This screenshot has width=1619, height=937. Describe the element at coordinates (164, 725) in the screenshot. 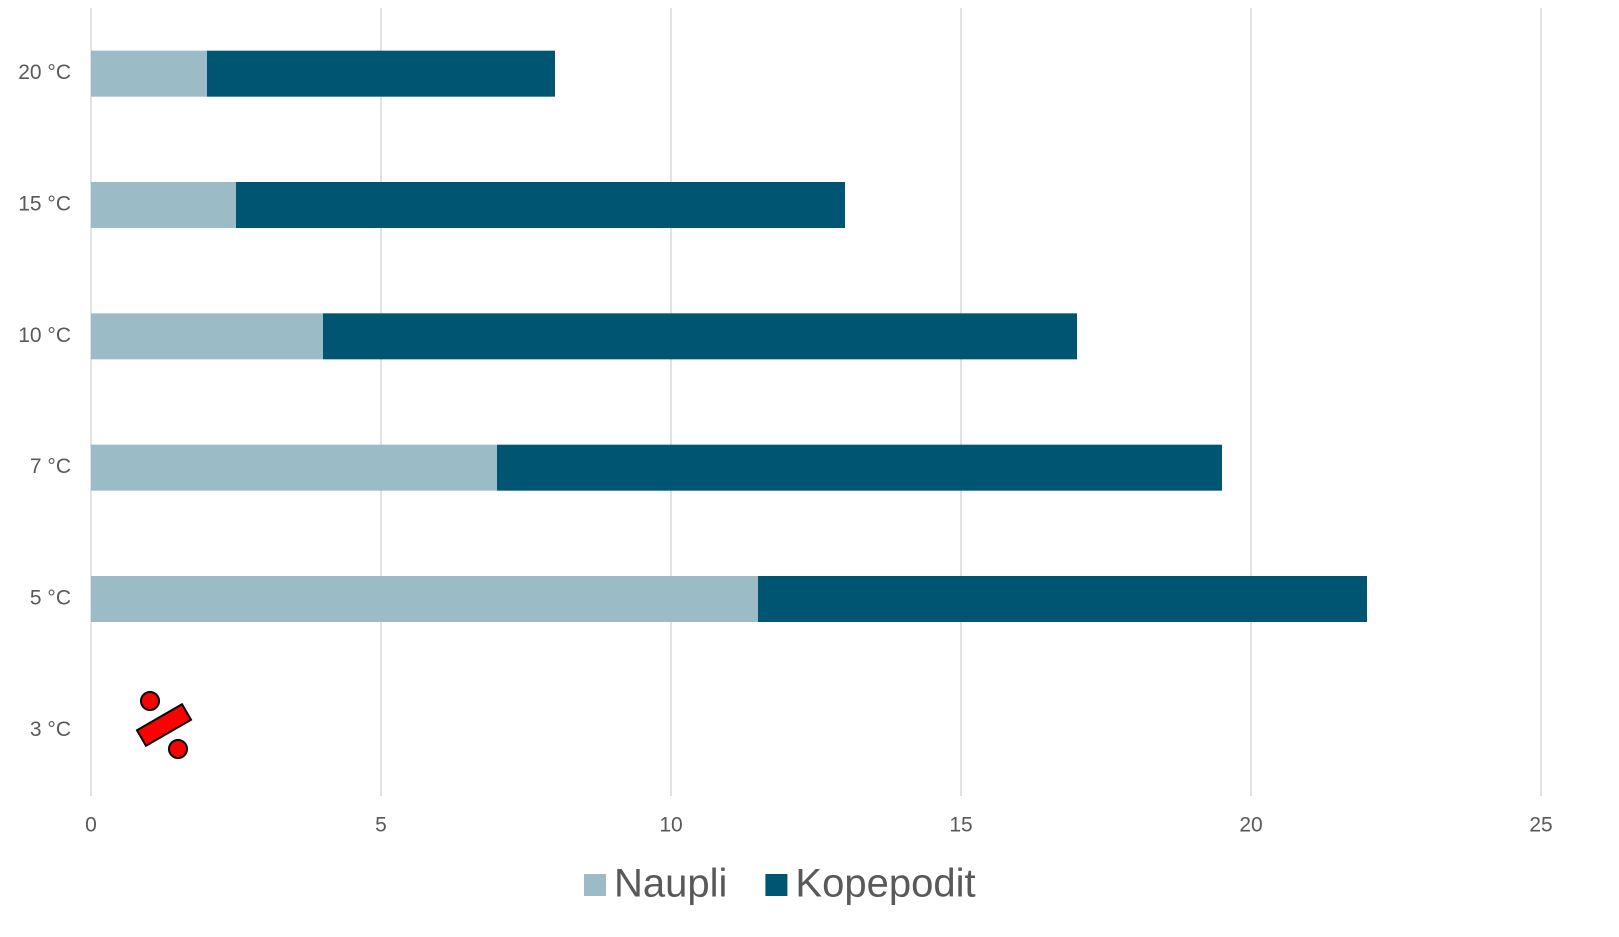

I see `no-data-icon` at that location.